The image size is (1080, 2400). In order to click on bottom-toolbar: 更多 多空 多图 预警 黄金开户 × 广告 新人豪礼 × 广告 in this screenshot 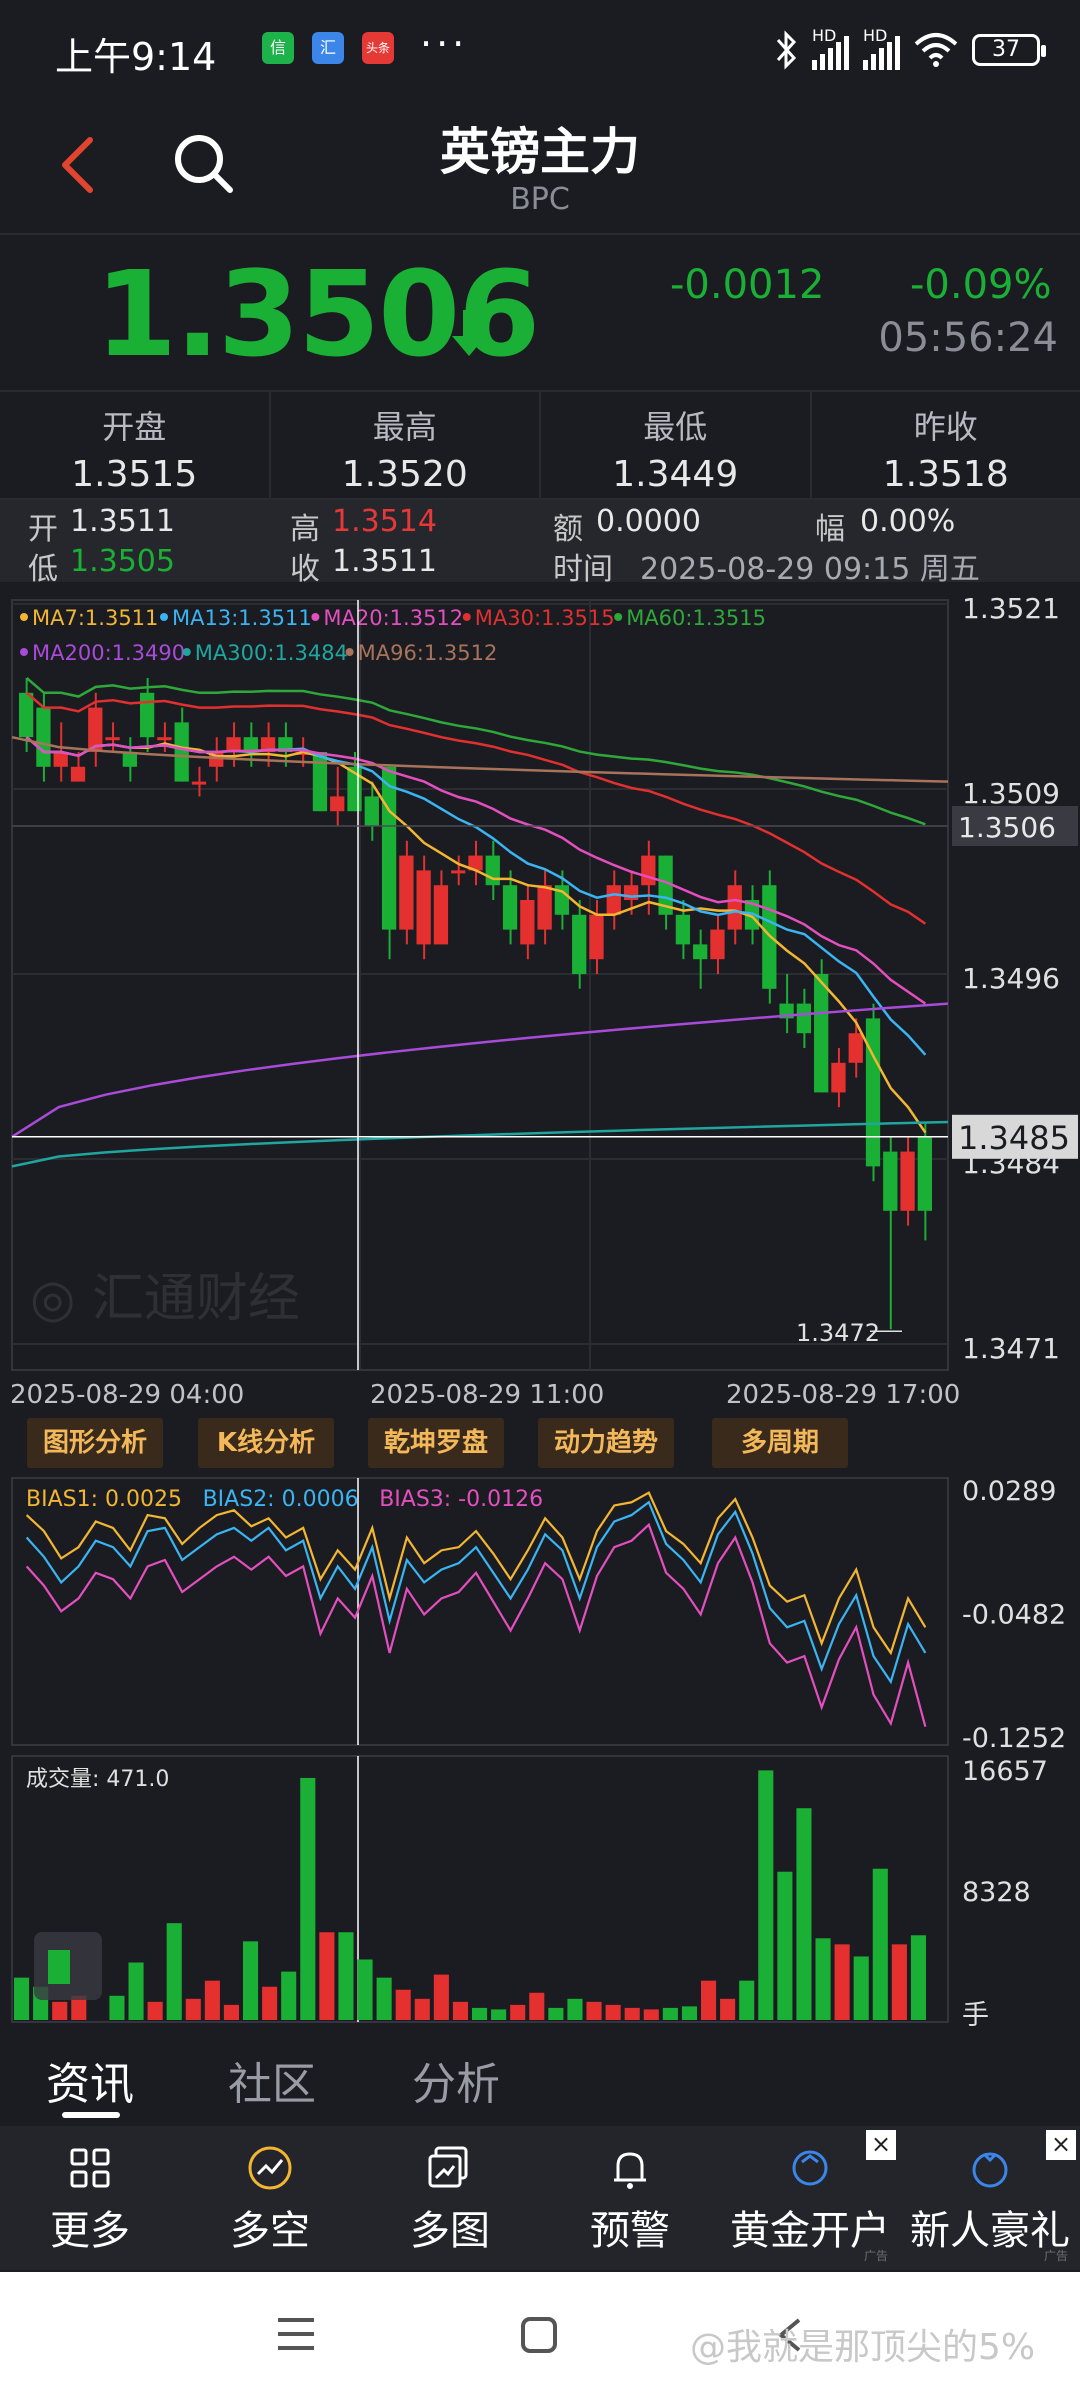, I will do `click(540, 2198)`.